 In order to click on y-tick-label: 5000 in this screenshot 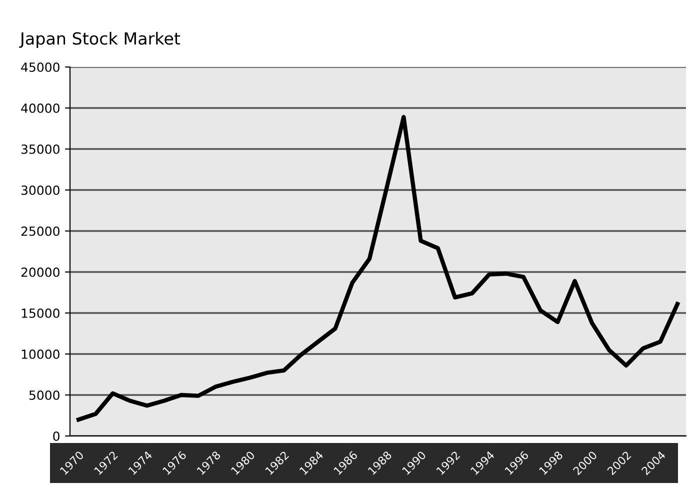, I will do `click(44, 395)`.